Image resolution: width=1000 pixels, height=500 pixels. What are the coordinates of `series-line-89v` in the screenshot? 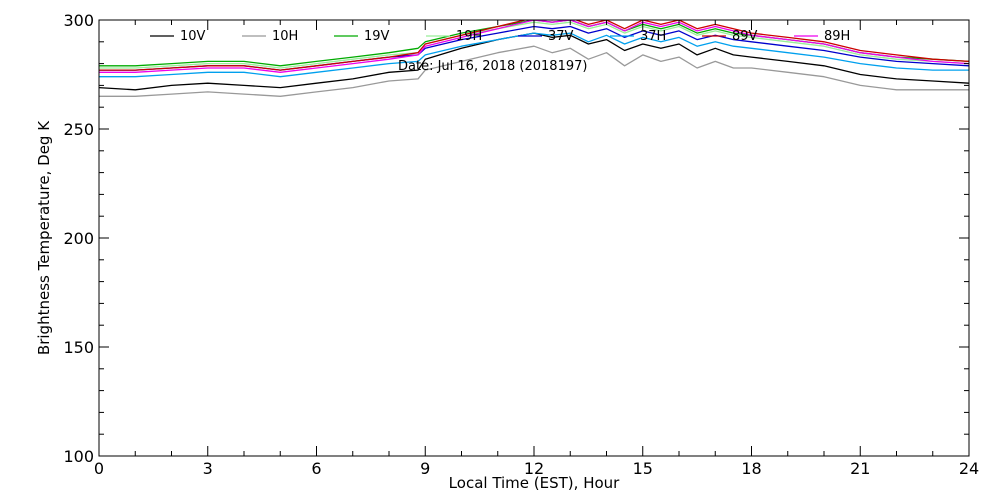 It's located at (534, 45).